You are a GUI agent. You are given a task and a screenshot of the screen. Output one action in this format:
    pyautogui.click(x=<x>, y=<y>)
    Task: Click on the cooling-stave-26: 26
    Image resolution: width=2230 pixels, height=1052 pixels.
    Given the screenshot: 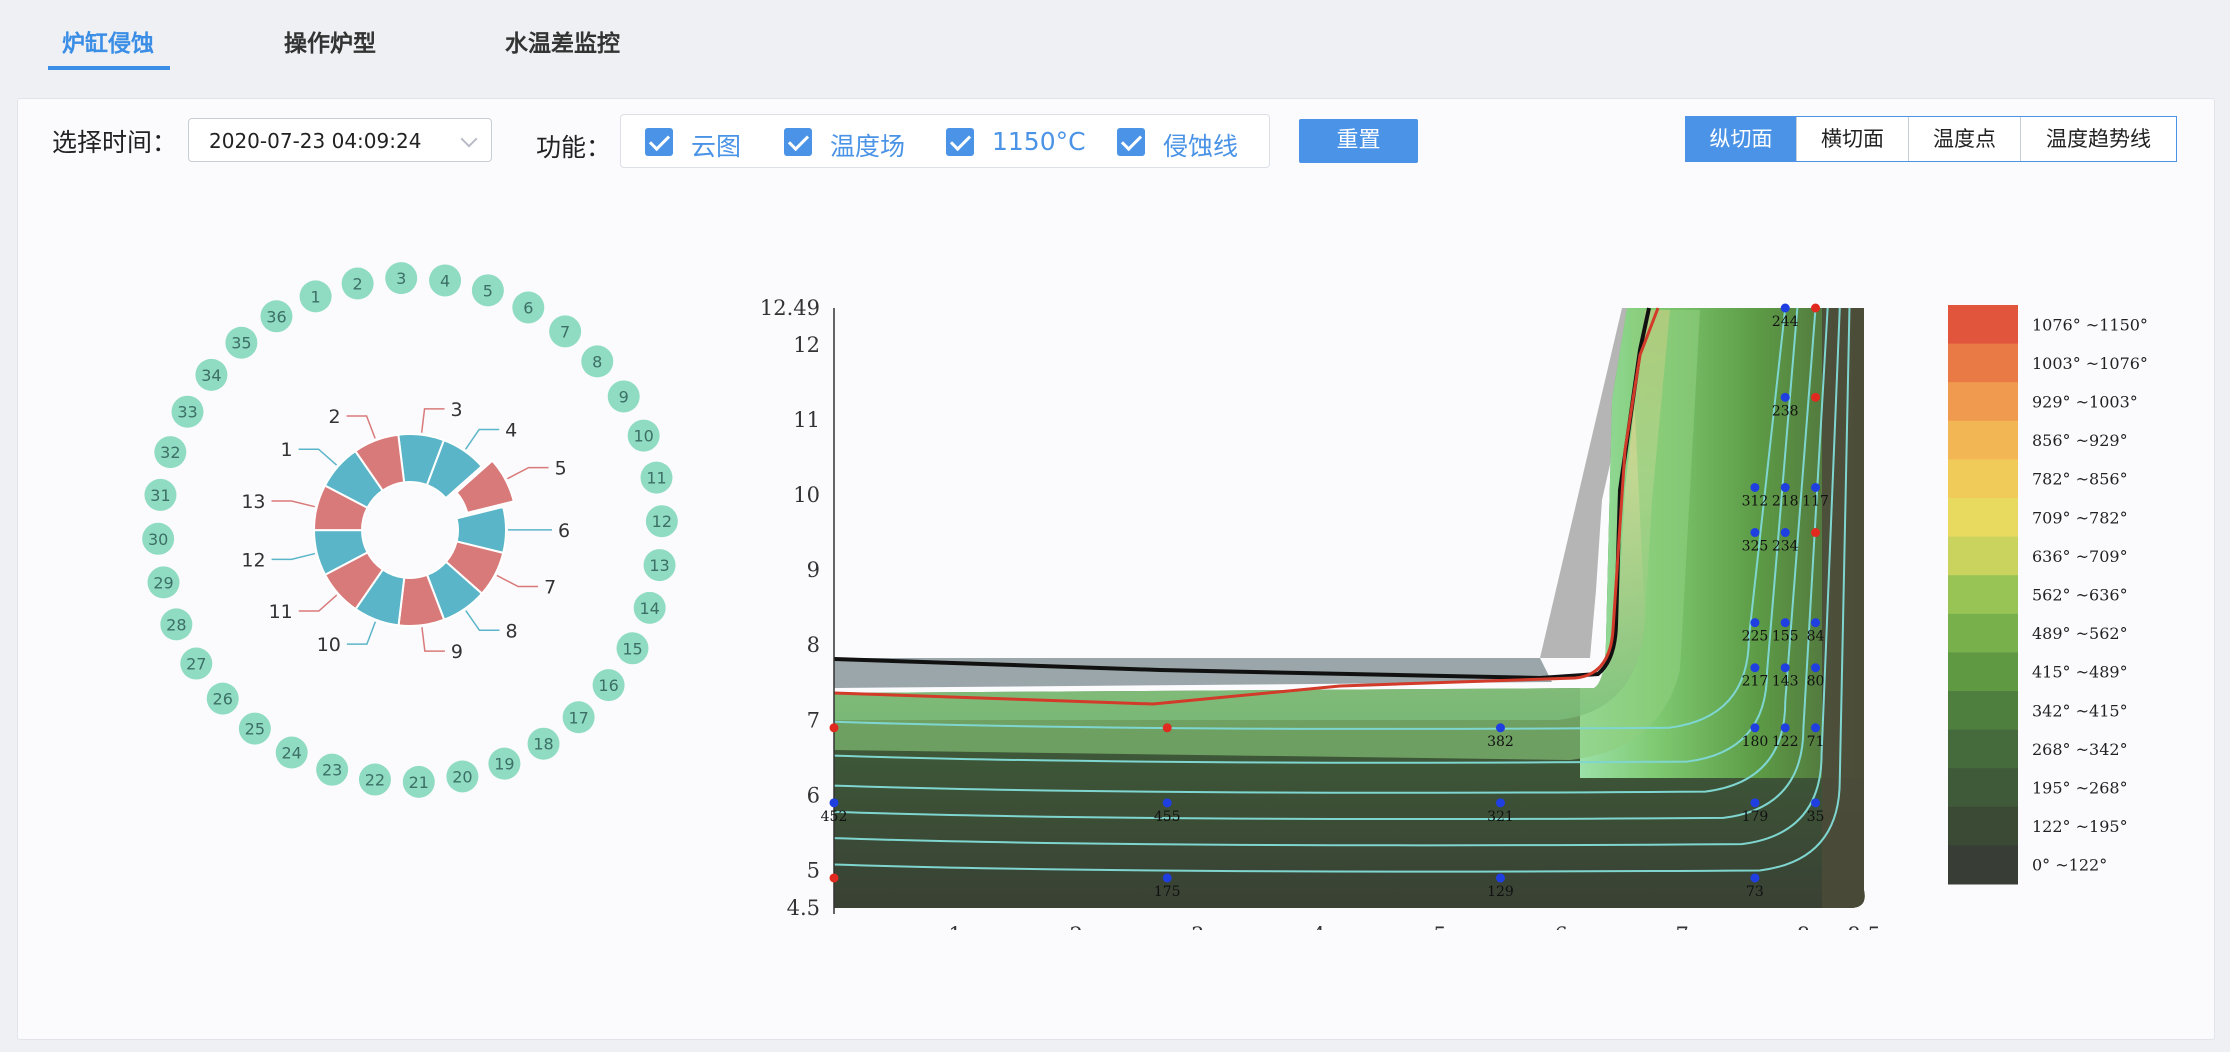 What is the action you would take?
    pyautogui.click(x=222, y=698)
    